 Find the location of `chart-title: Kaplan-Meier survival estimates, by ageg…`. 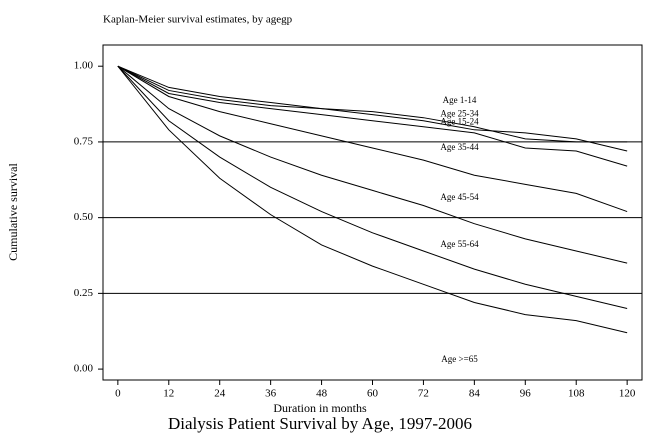

chart-title: Kaplan-Meier survival estimates, by ageg… is located at coordinates (198, 20).